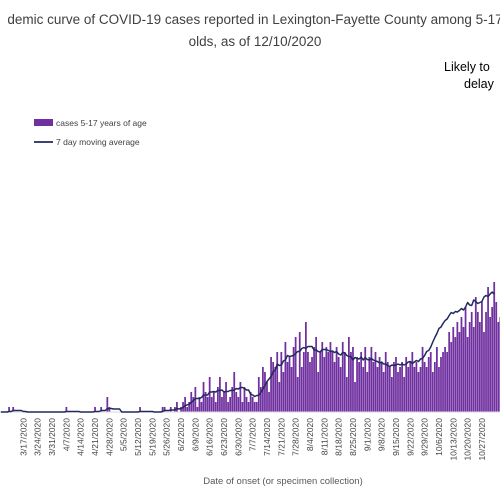  Describe the element at coordinates (324, 436) in the screenshot. I see `x-tick-label: 8/11/2020` at that location.